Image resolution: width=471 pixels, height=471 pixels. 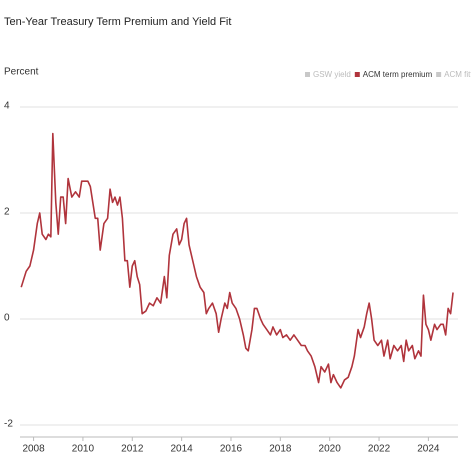 I want to click on x-tick-label: 2024, so click(x=428, y=449).